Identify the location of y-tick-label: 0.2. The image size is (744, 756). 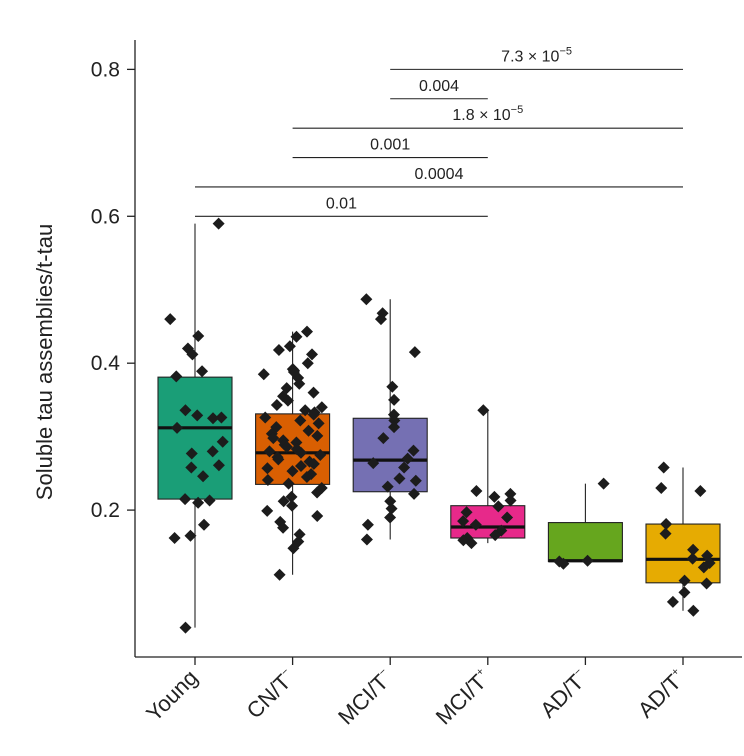
(105, 510).